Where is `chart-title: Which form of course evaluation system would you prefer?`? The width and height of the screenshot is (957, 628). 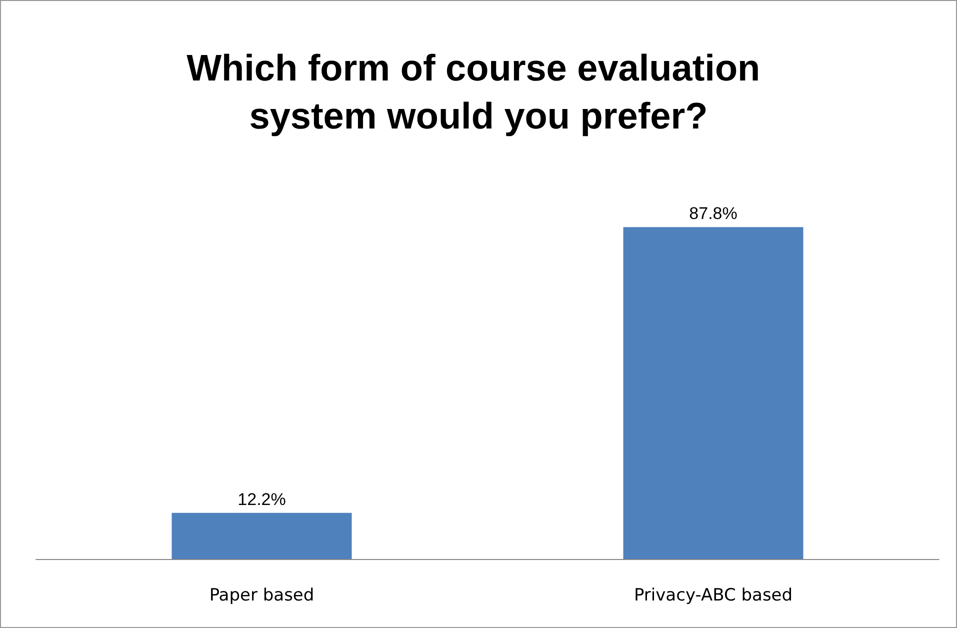
chart-title: Which form of course evaluation system would you prefer? is located at coordinates (478, 92).